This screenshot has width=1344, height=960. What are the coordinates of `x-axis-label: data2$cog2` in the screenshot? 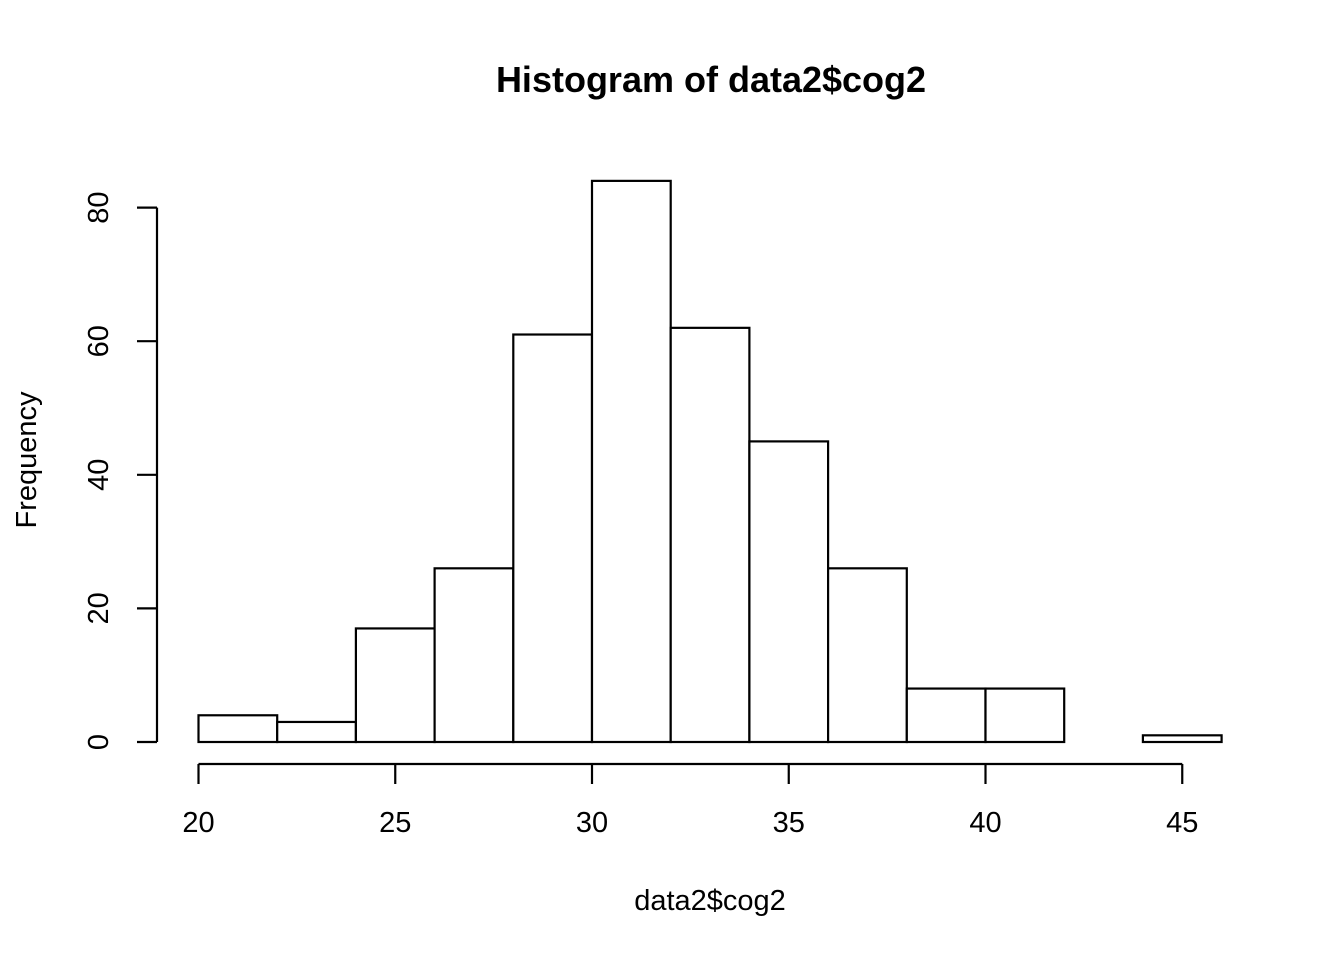 It's located at (710, 901).